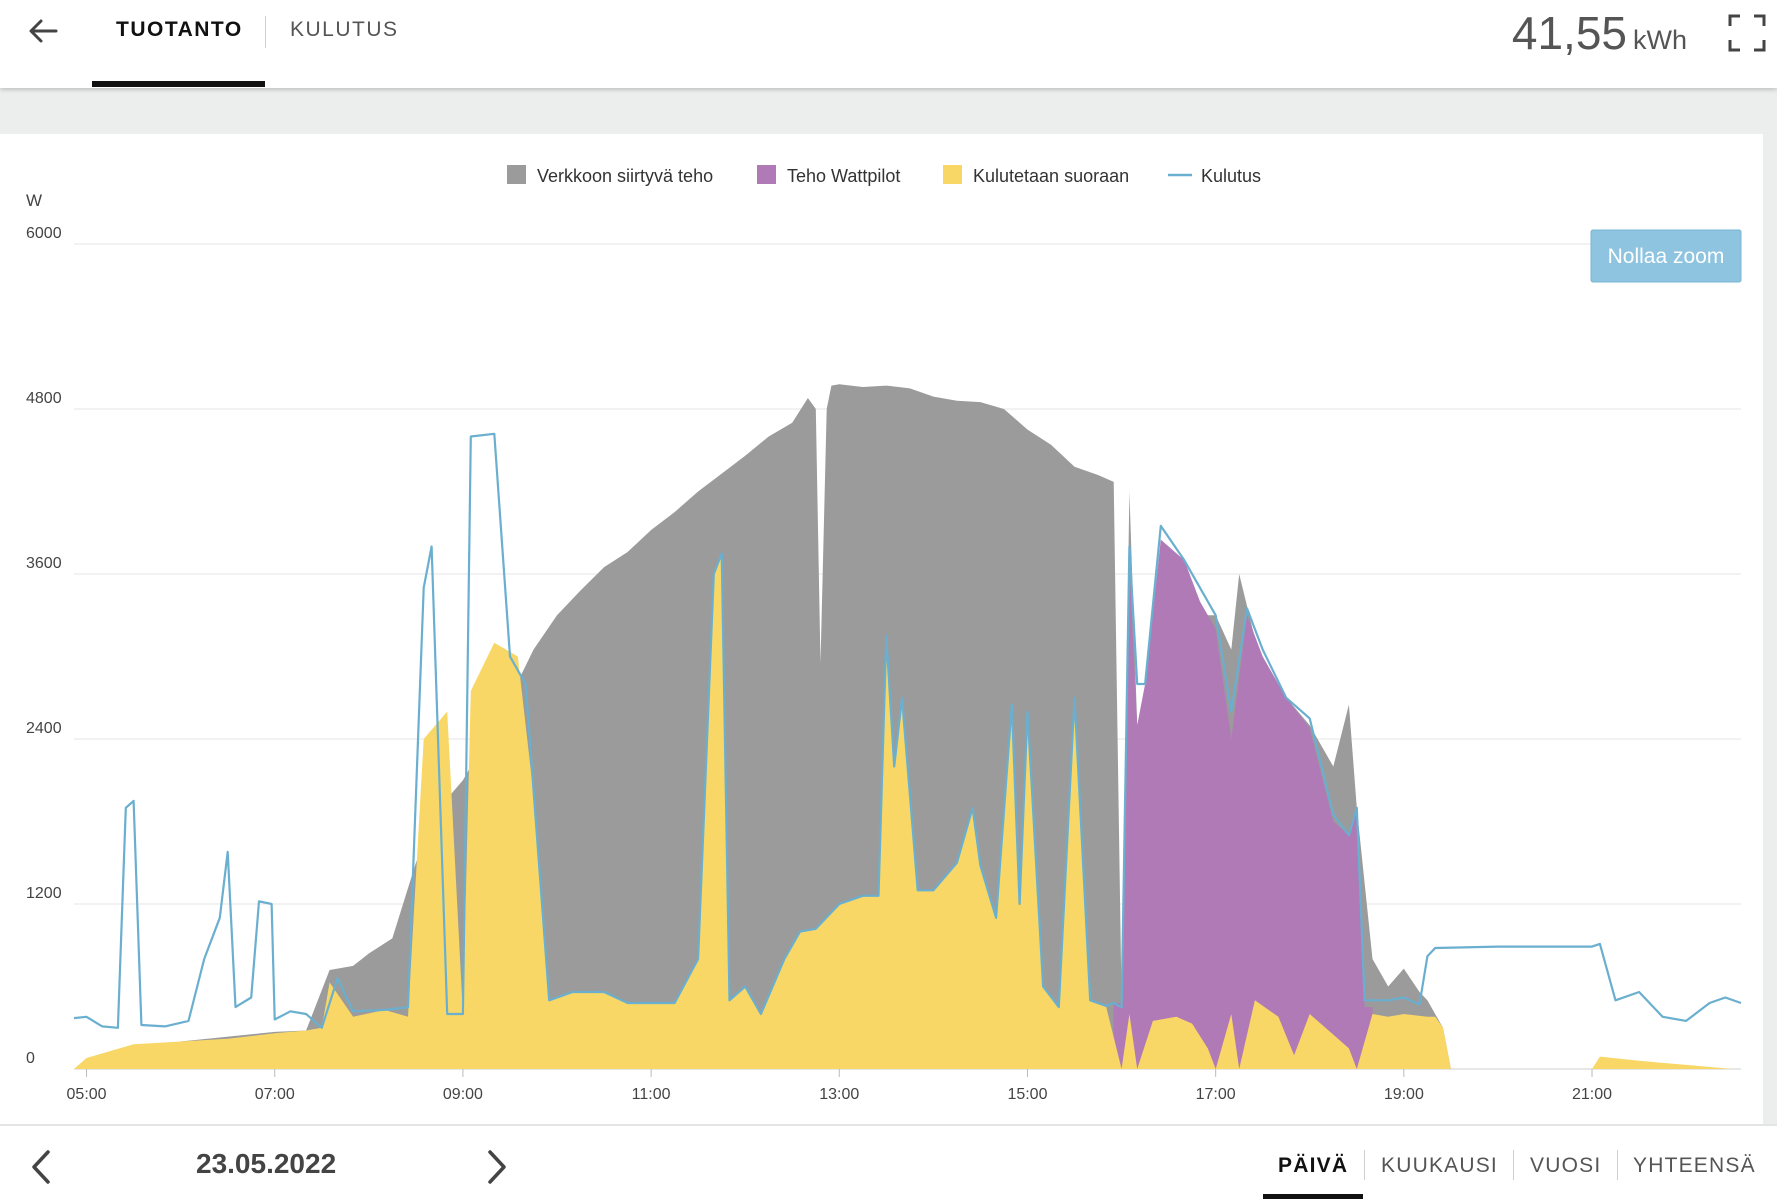 The height and width of the screenshot is (1200, 1777). I want to click on area-wattpilot, so click(1243, 804).